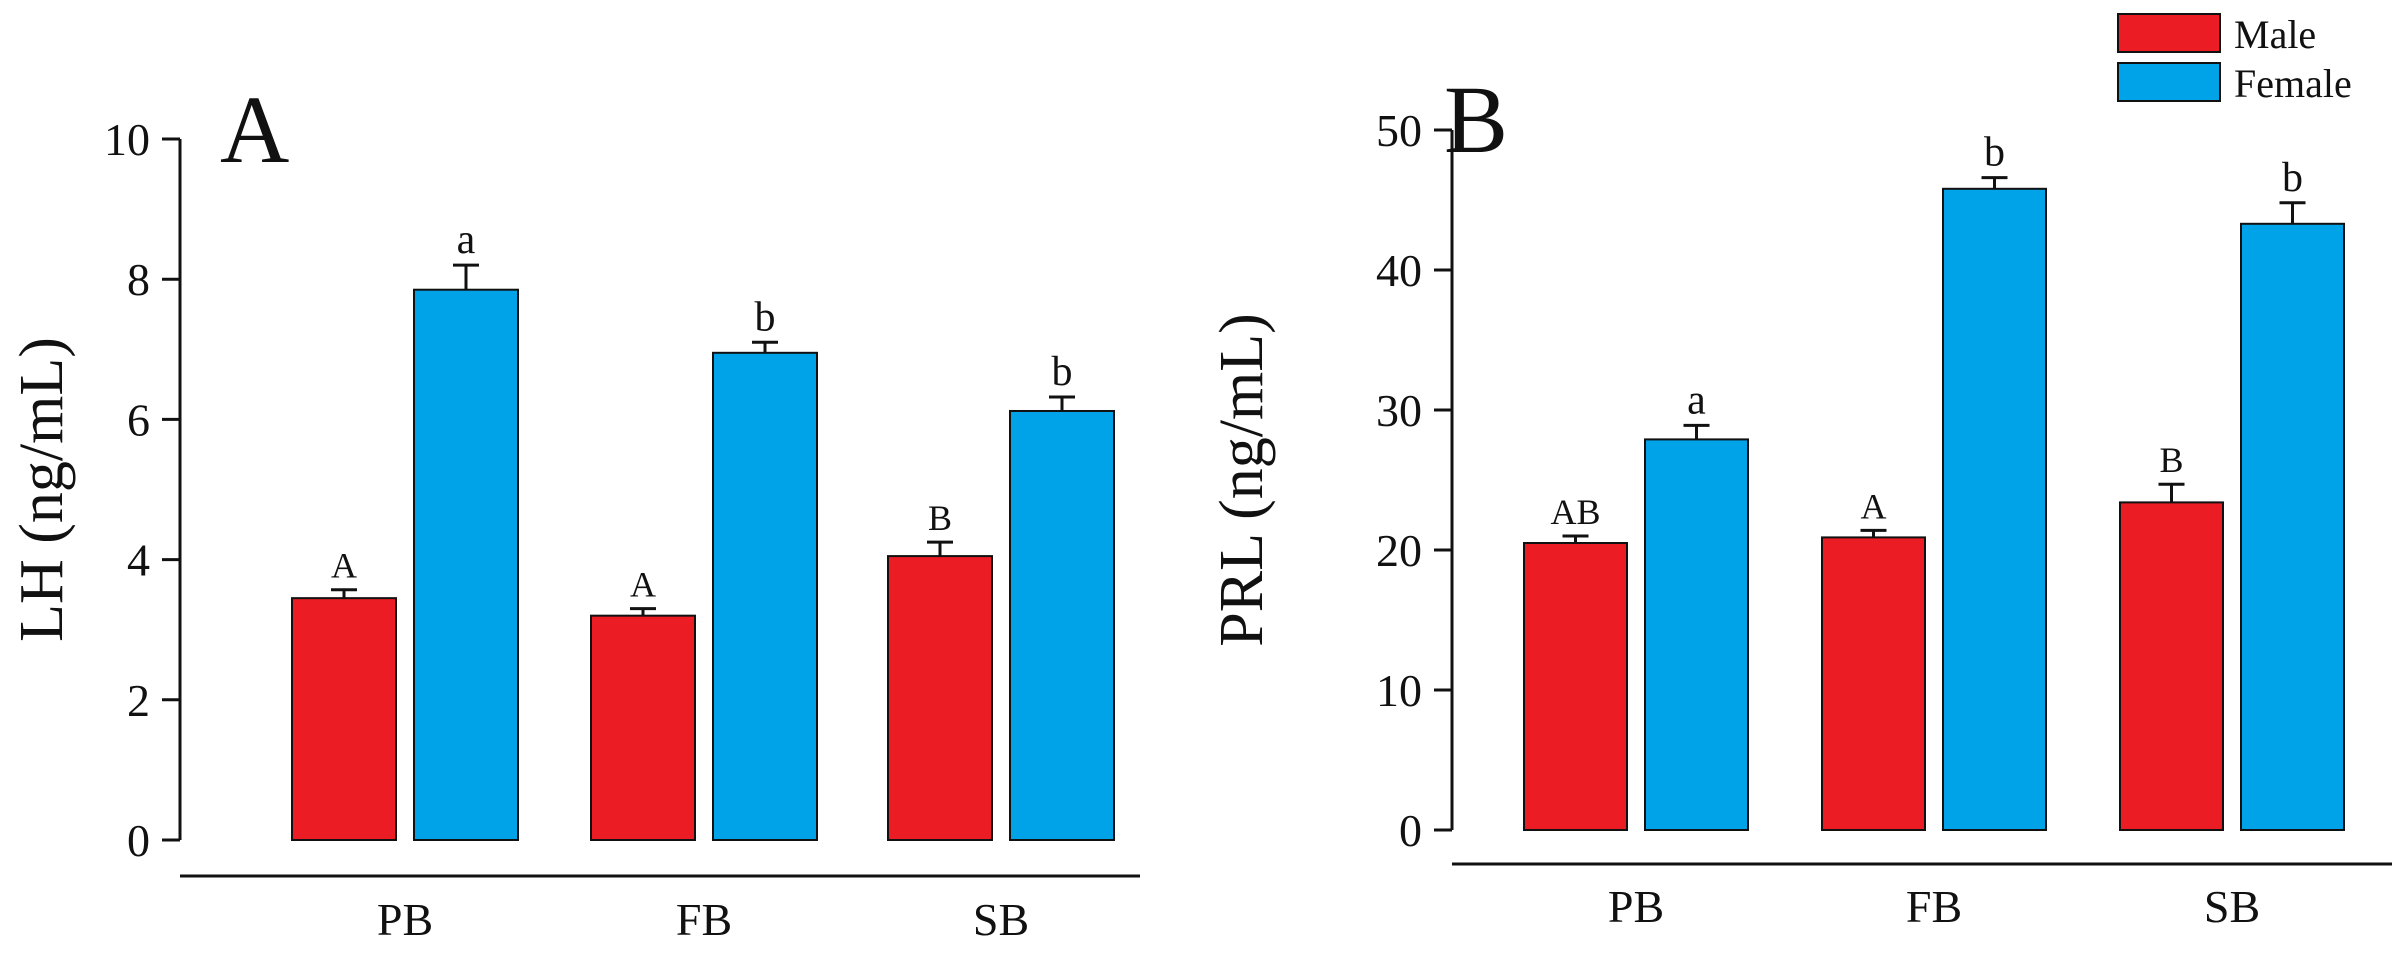 This screenshot has width=2402, height=953. What do you see at coordinates (1399, 550) in the screenshot?
I see `y-tick-label: 20` at bounding box center [1399, 550].